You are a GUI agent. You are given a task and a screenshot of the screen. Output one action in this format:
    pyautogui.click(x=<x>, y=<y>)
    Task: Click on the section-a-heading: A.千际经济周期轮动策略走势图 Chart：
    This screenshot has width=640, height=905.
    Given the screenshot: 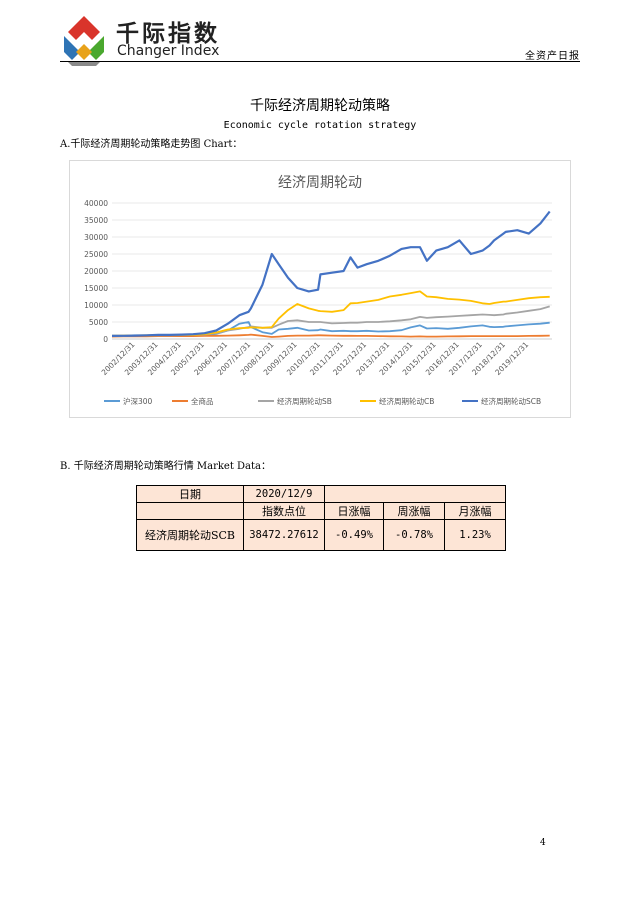 What is the action you would take?
    pyautogui.click(x=151, y=144)
    